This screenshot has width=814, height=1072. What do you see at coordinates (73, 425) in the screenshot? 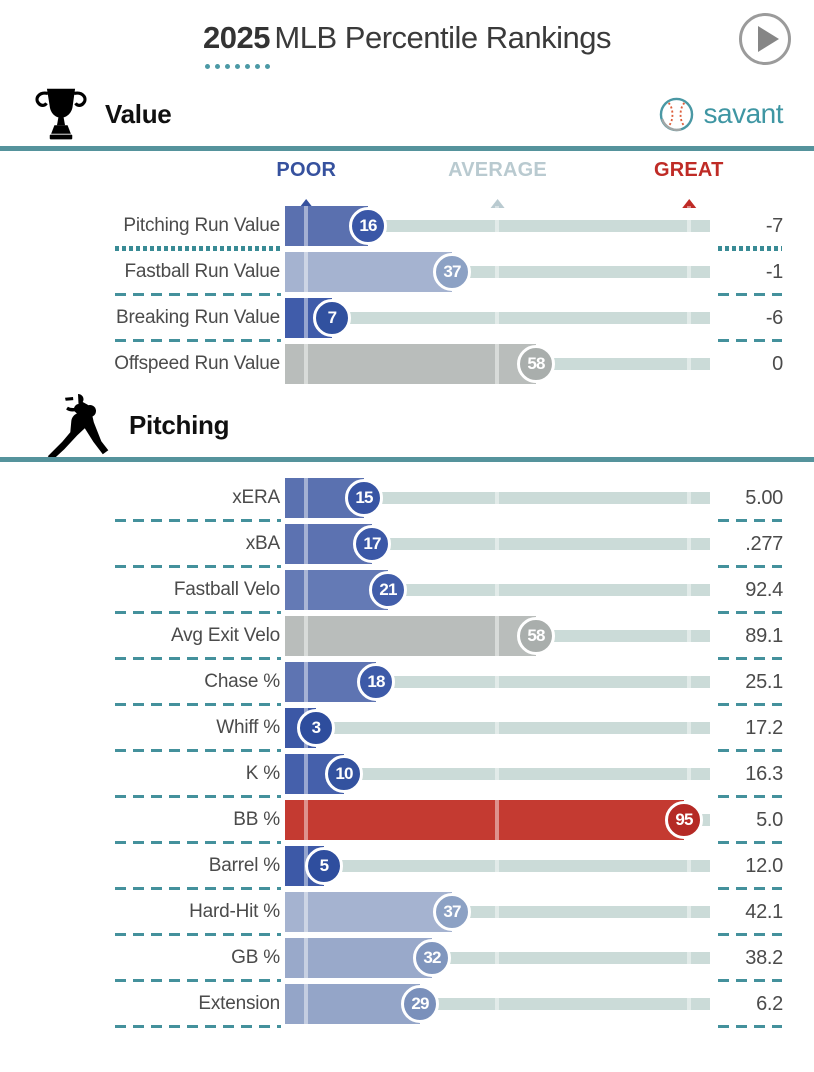
I see `pitcher-icon` at bounding box center [73, 425].